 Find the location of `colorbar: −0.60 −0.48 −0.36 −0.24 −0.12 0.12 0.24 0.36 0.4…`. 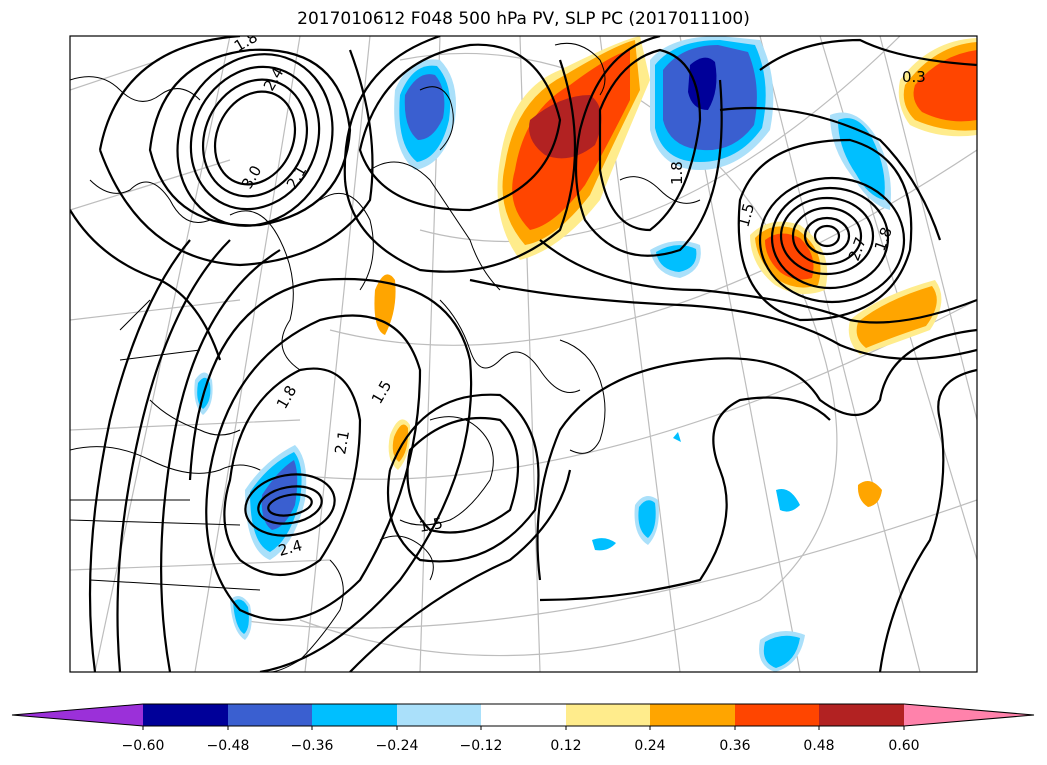

colorbar: −0.60 −0.48 −0.36 −0.24 −0.12 0.12 0.24 0.36 0.4… is located at coordinates (523, 728).